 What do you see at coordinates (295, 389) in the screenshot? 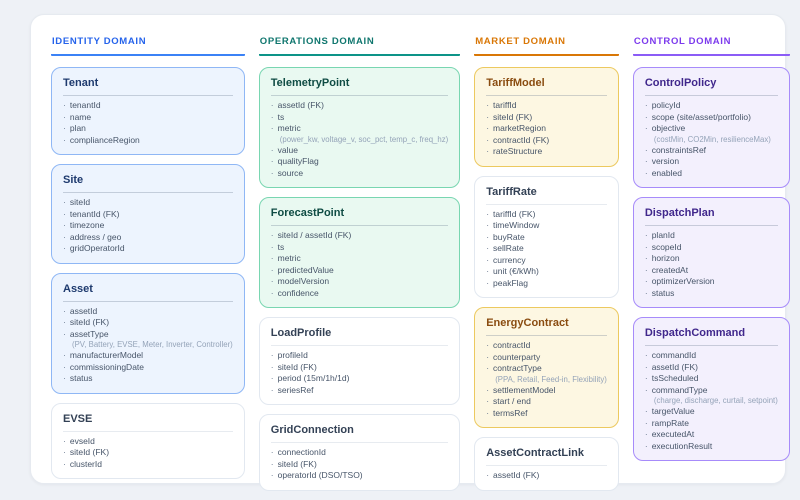
I see `field-label: seriesRef` at bounding box center [295, 389].